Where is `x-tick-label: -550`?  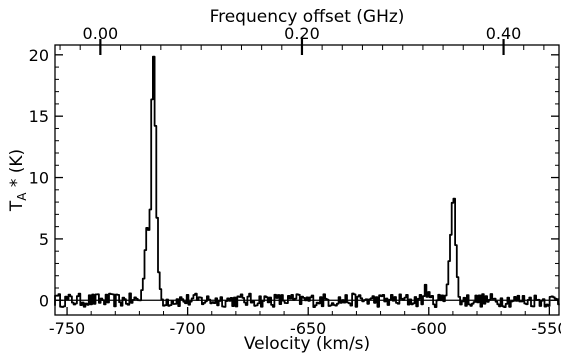
x-tick-label: -550 is located at coordinates (546, 328).